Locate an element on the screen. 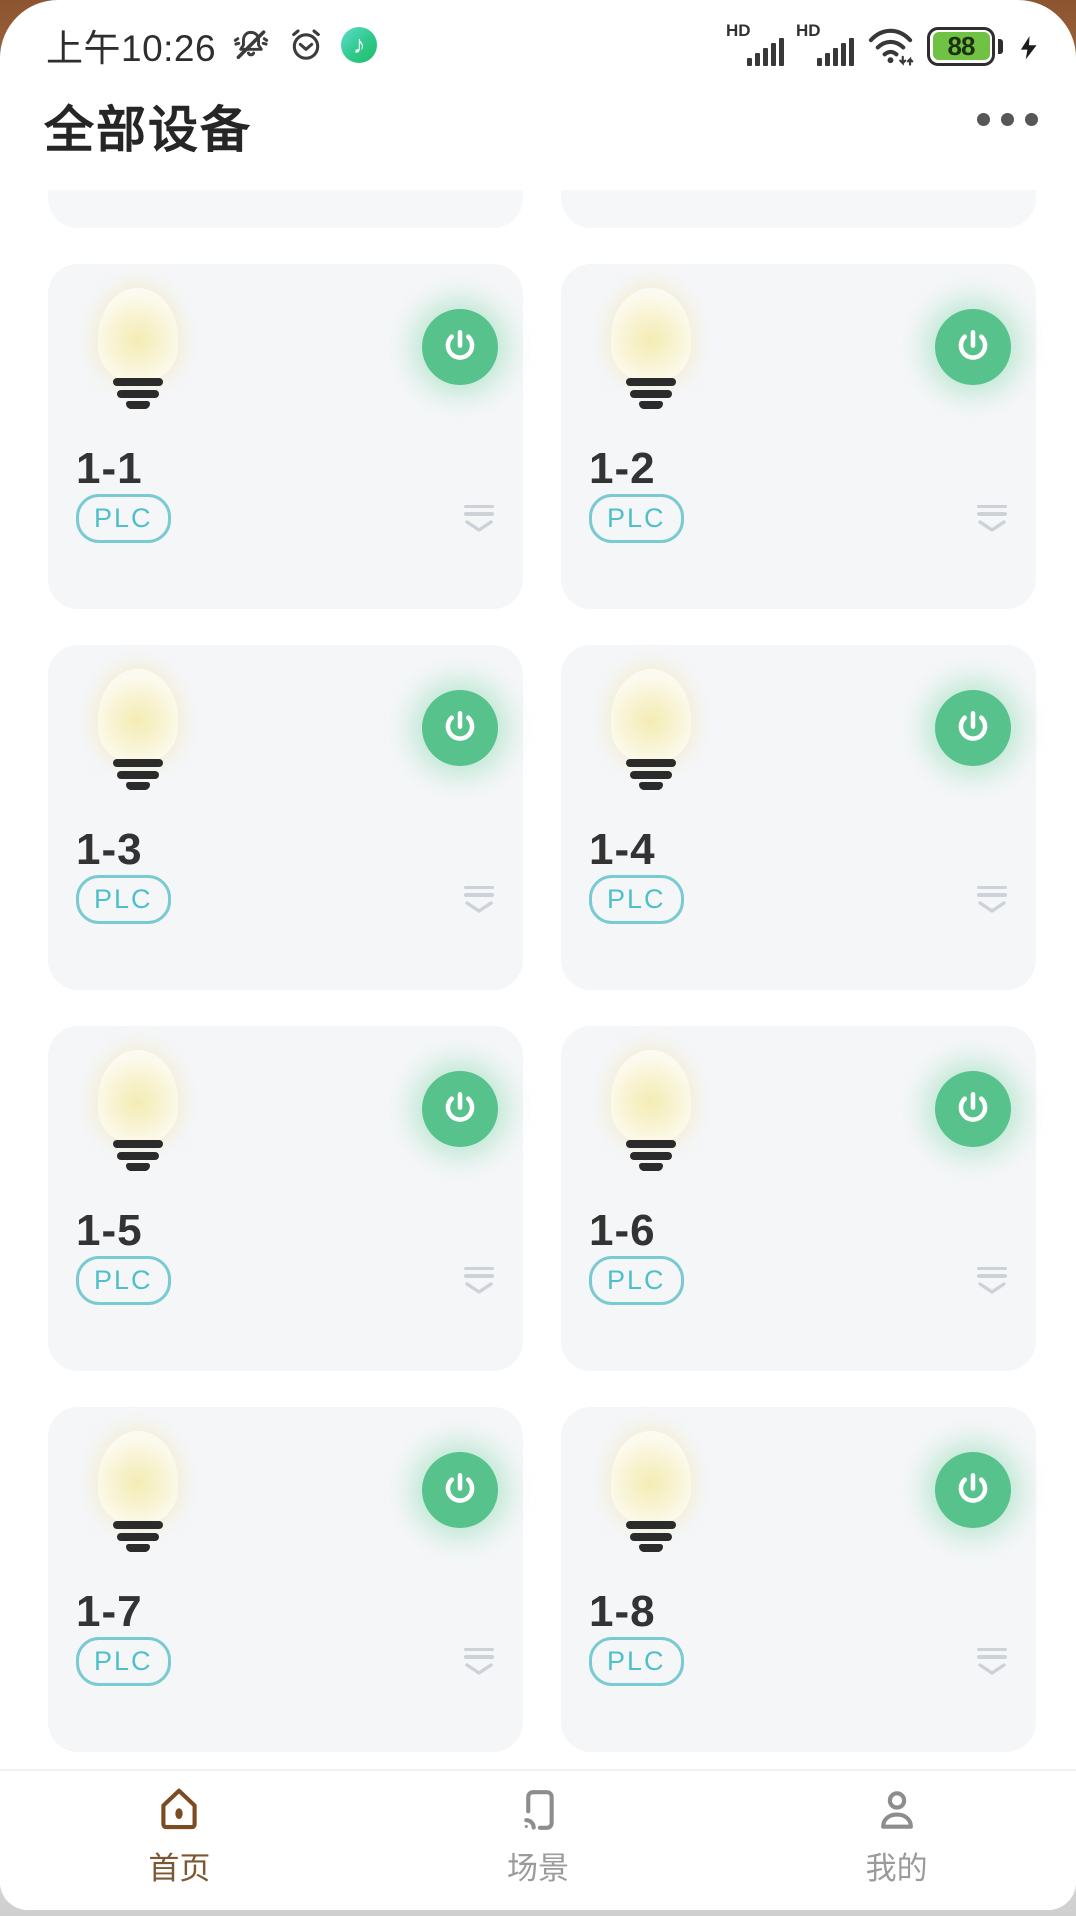 The image size is (1076, 1916). battery-percent: 88 is located at coordinates (961, 45).